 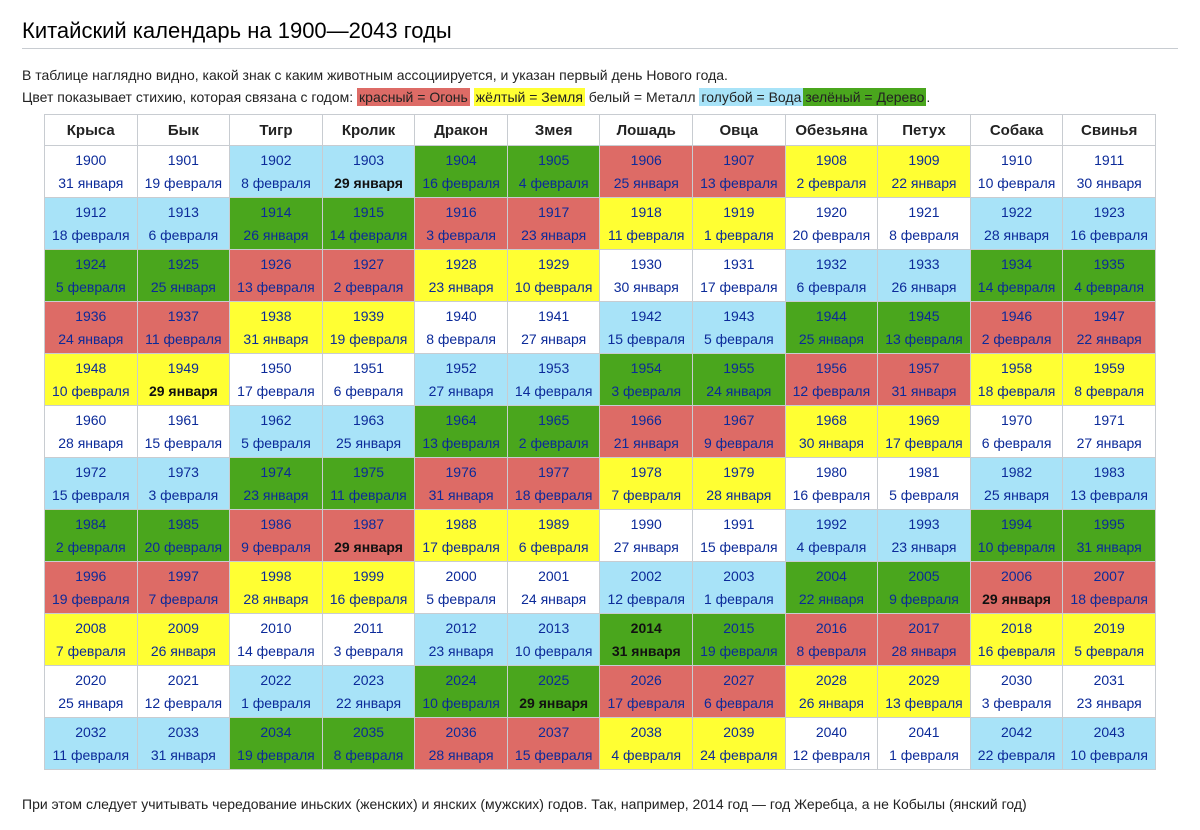 What do you see at coordinates (368, 639) in the screenshot?
I see `year-cell: 2011 3 февраля` at bounding box center [368, 639].